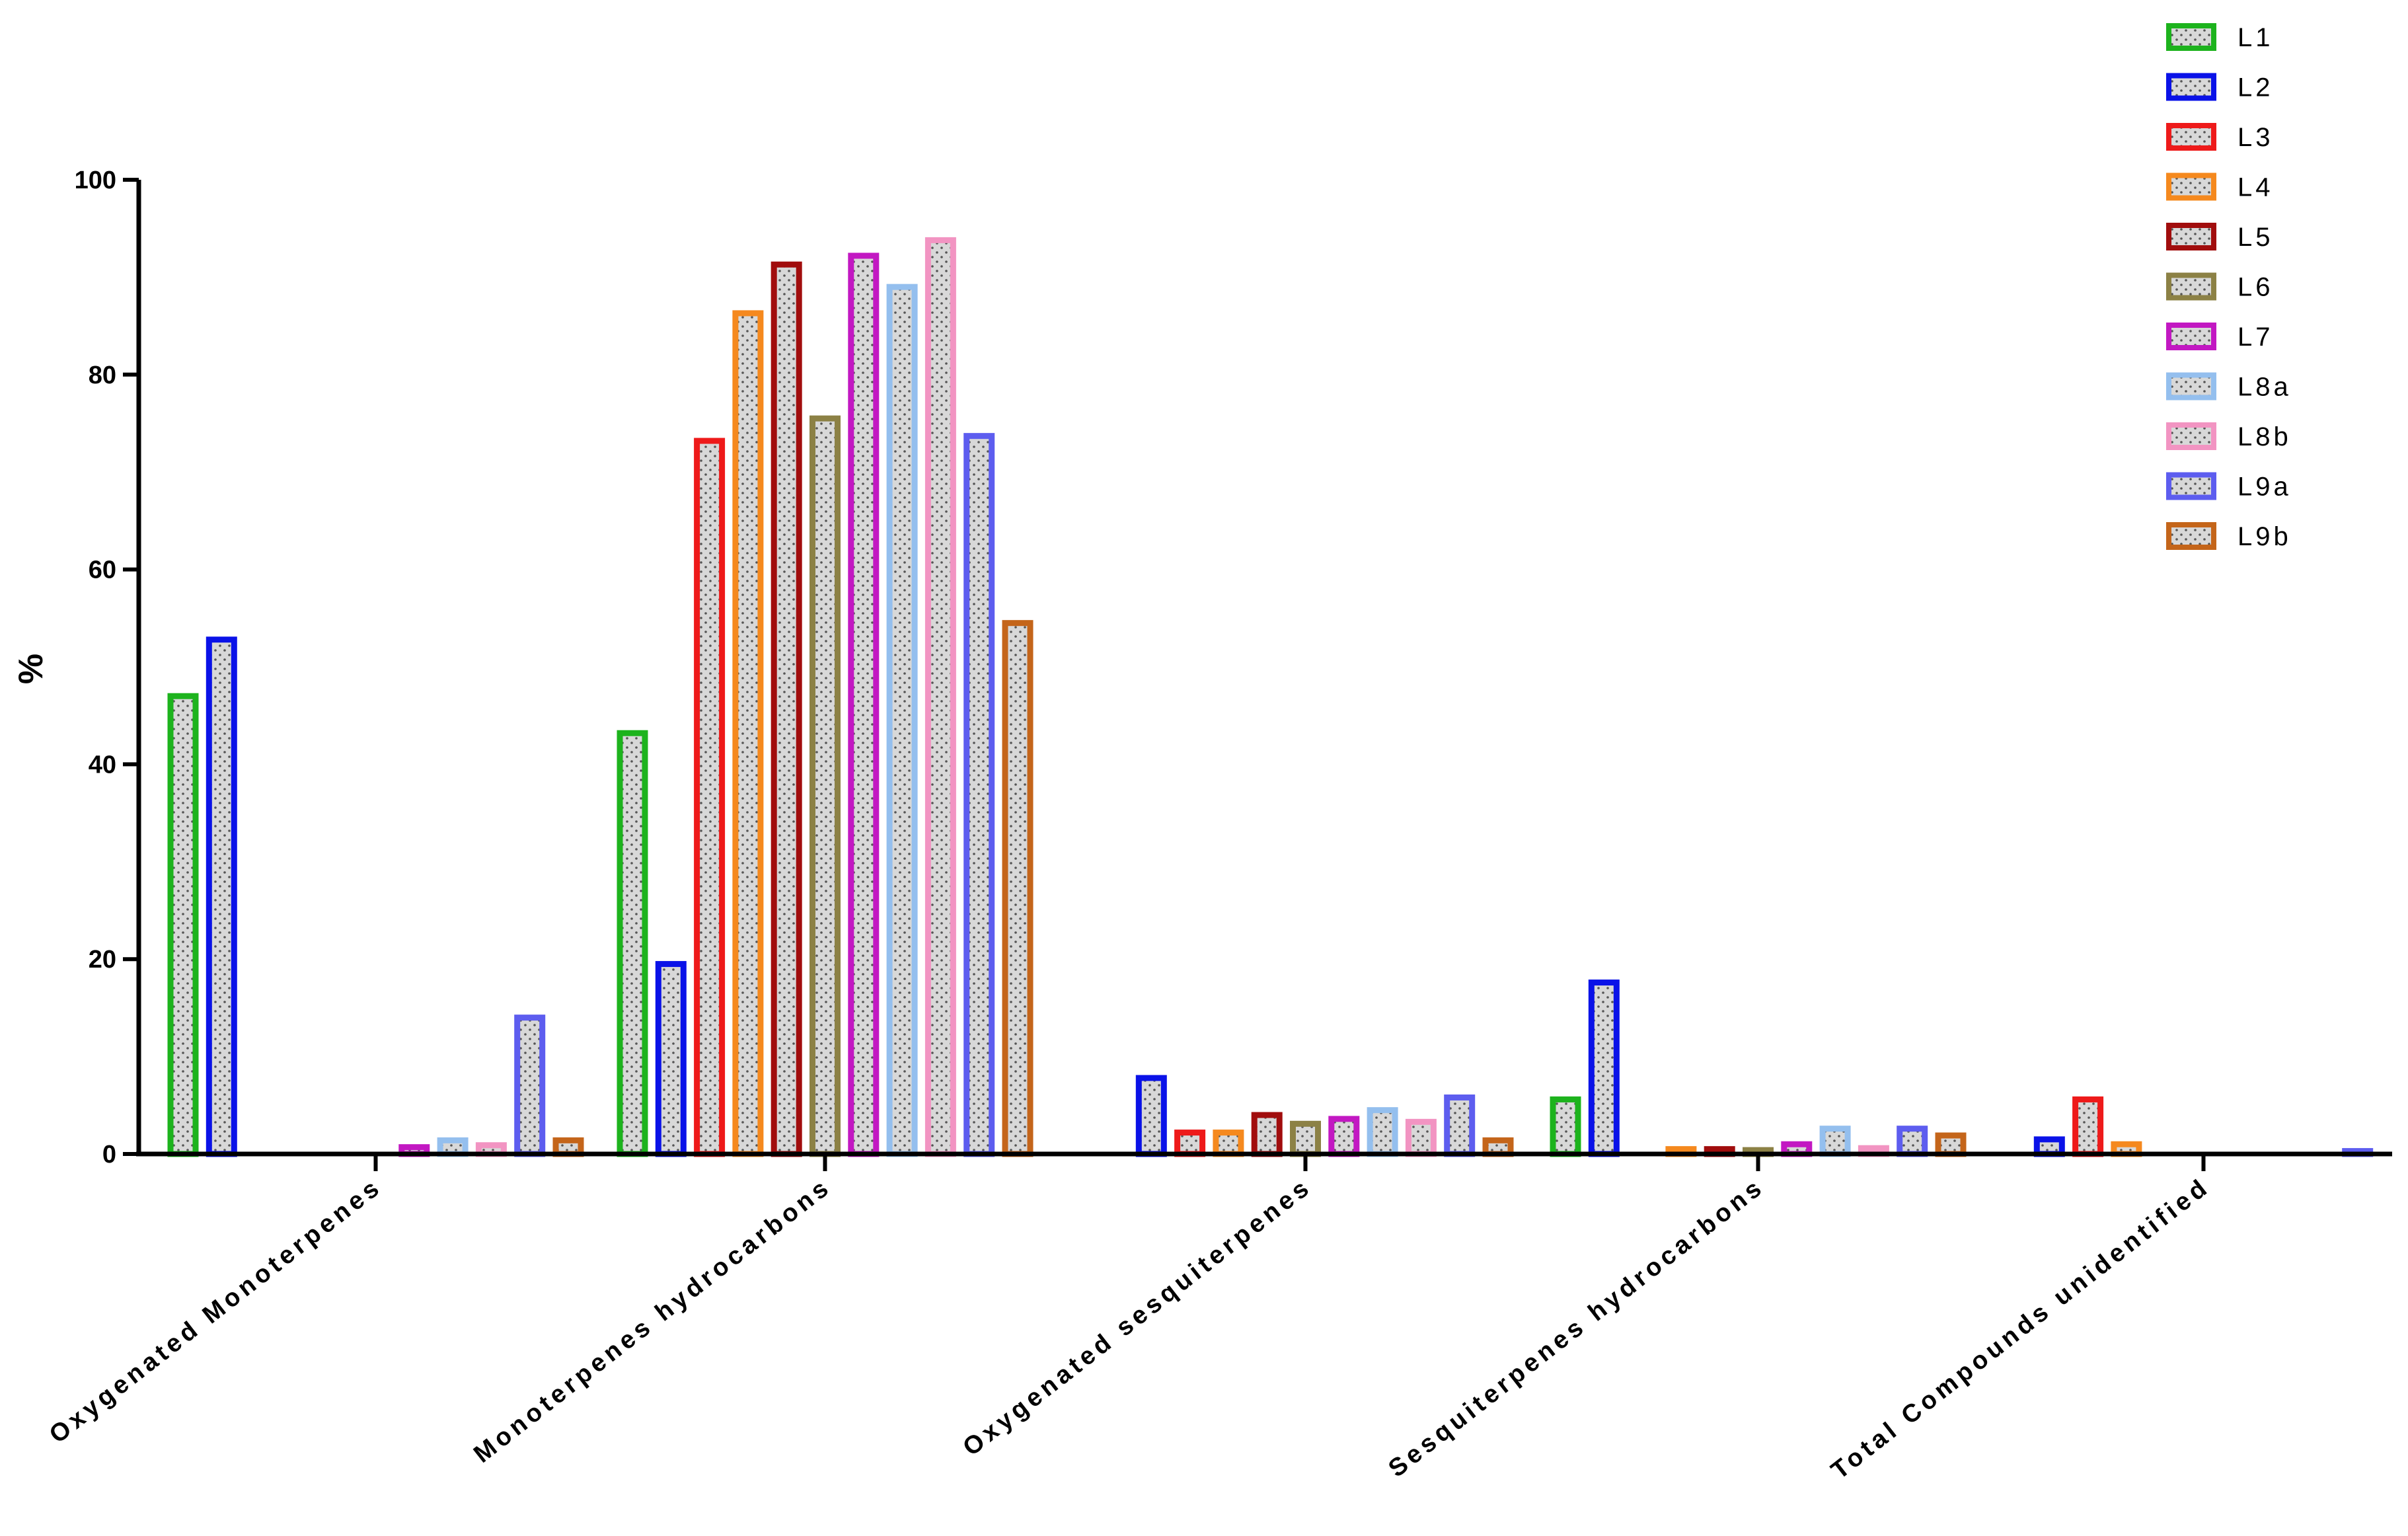 This screenshot has width=2408, height=1536. Describe the element at coordinates (2191, 286) in the screenshot. I see `legend-swatch-l6` at that location.